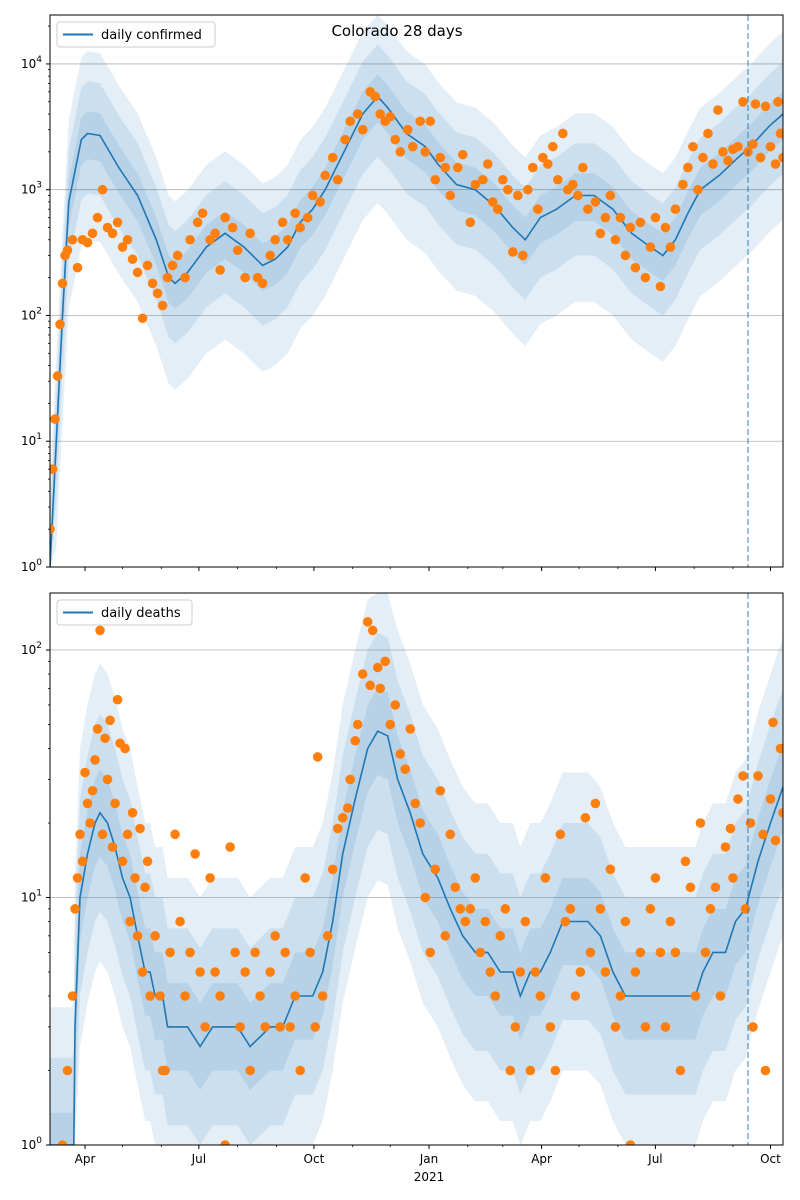 The height and width of the screenshot is (1200, 800). I want to click on y-tick-label: 10⁰, so click(31, 1144).